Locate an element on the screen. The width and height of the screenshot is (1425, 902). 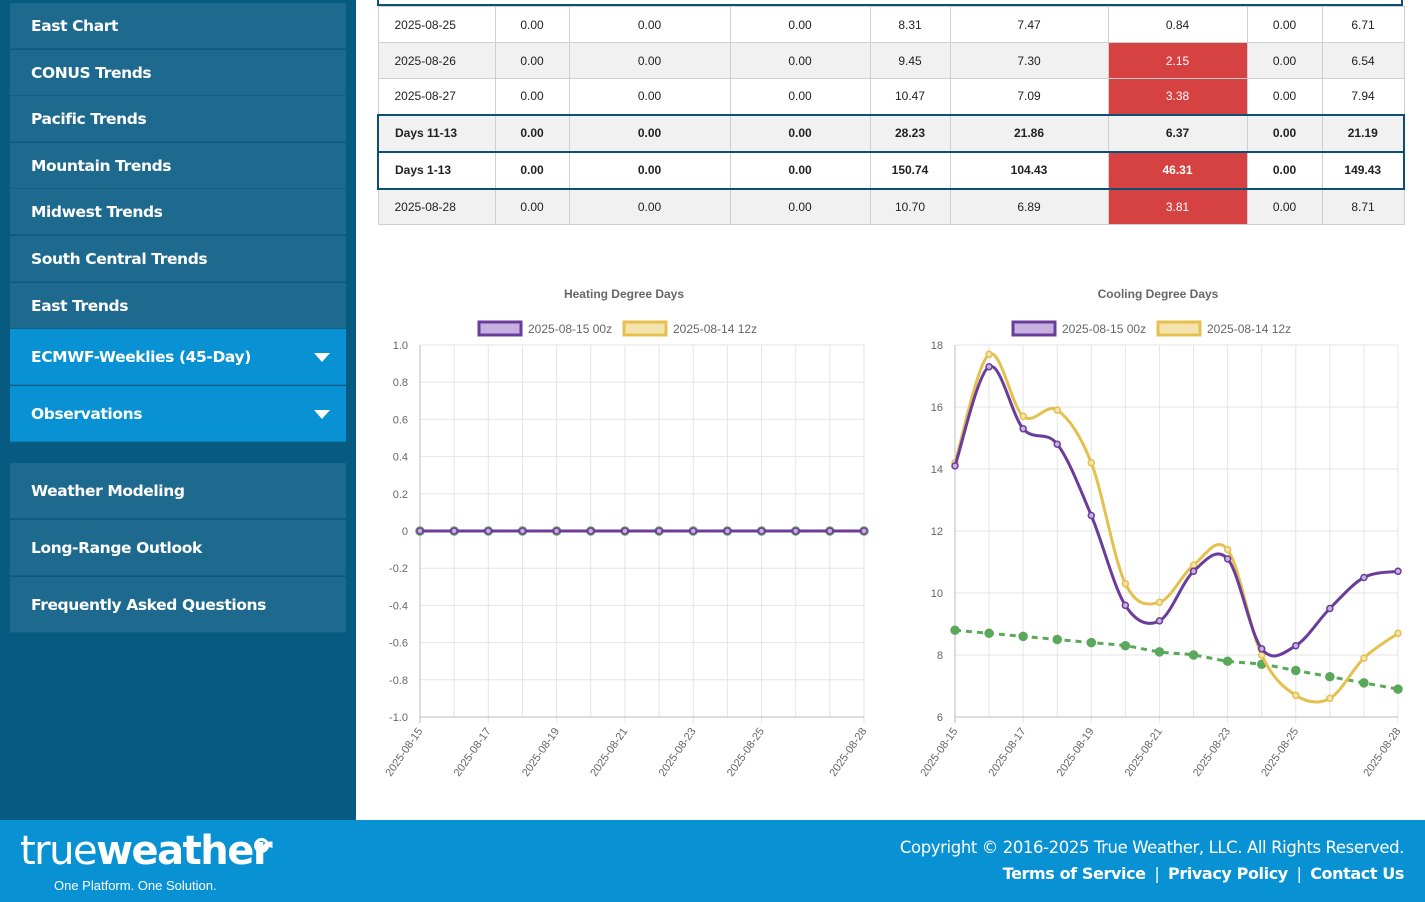
trueweather-logo: trueweather One Platform. One Solution. is located at coordinates (150, 863).